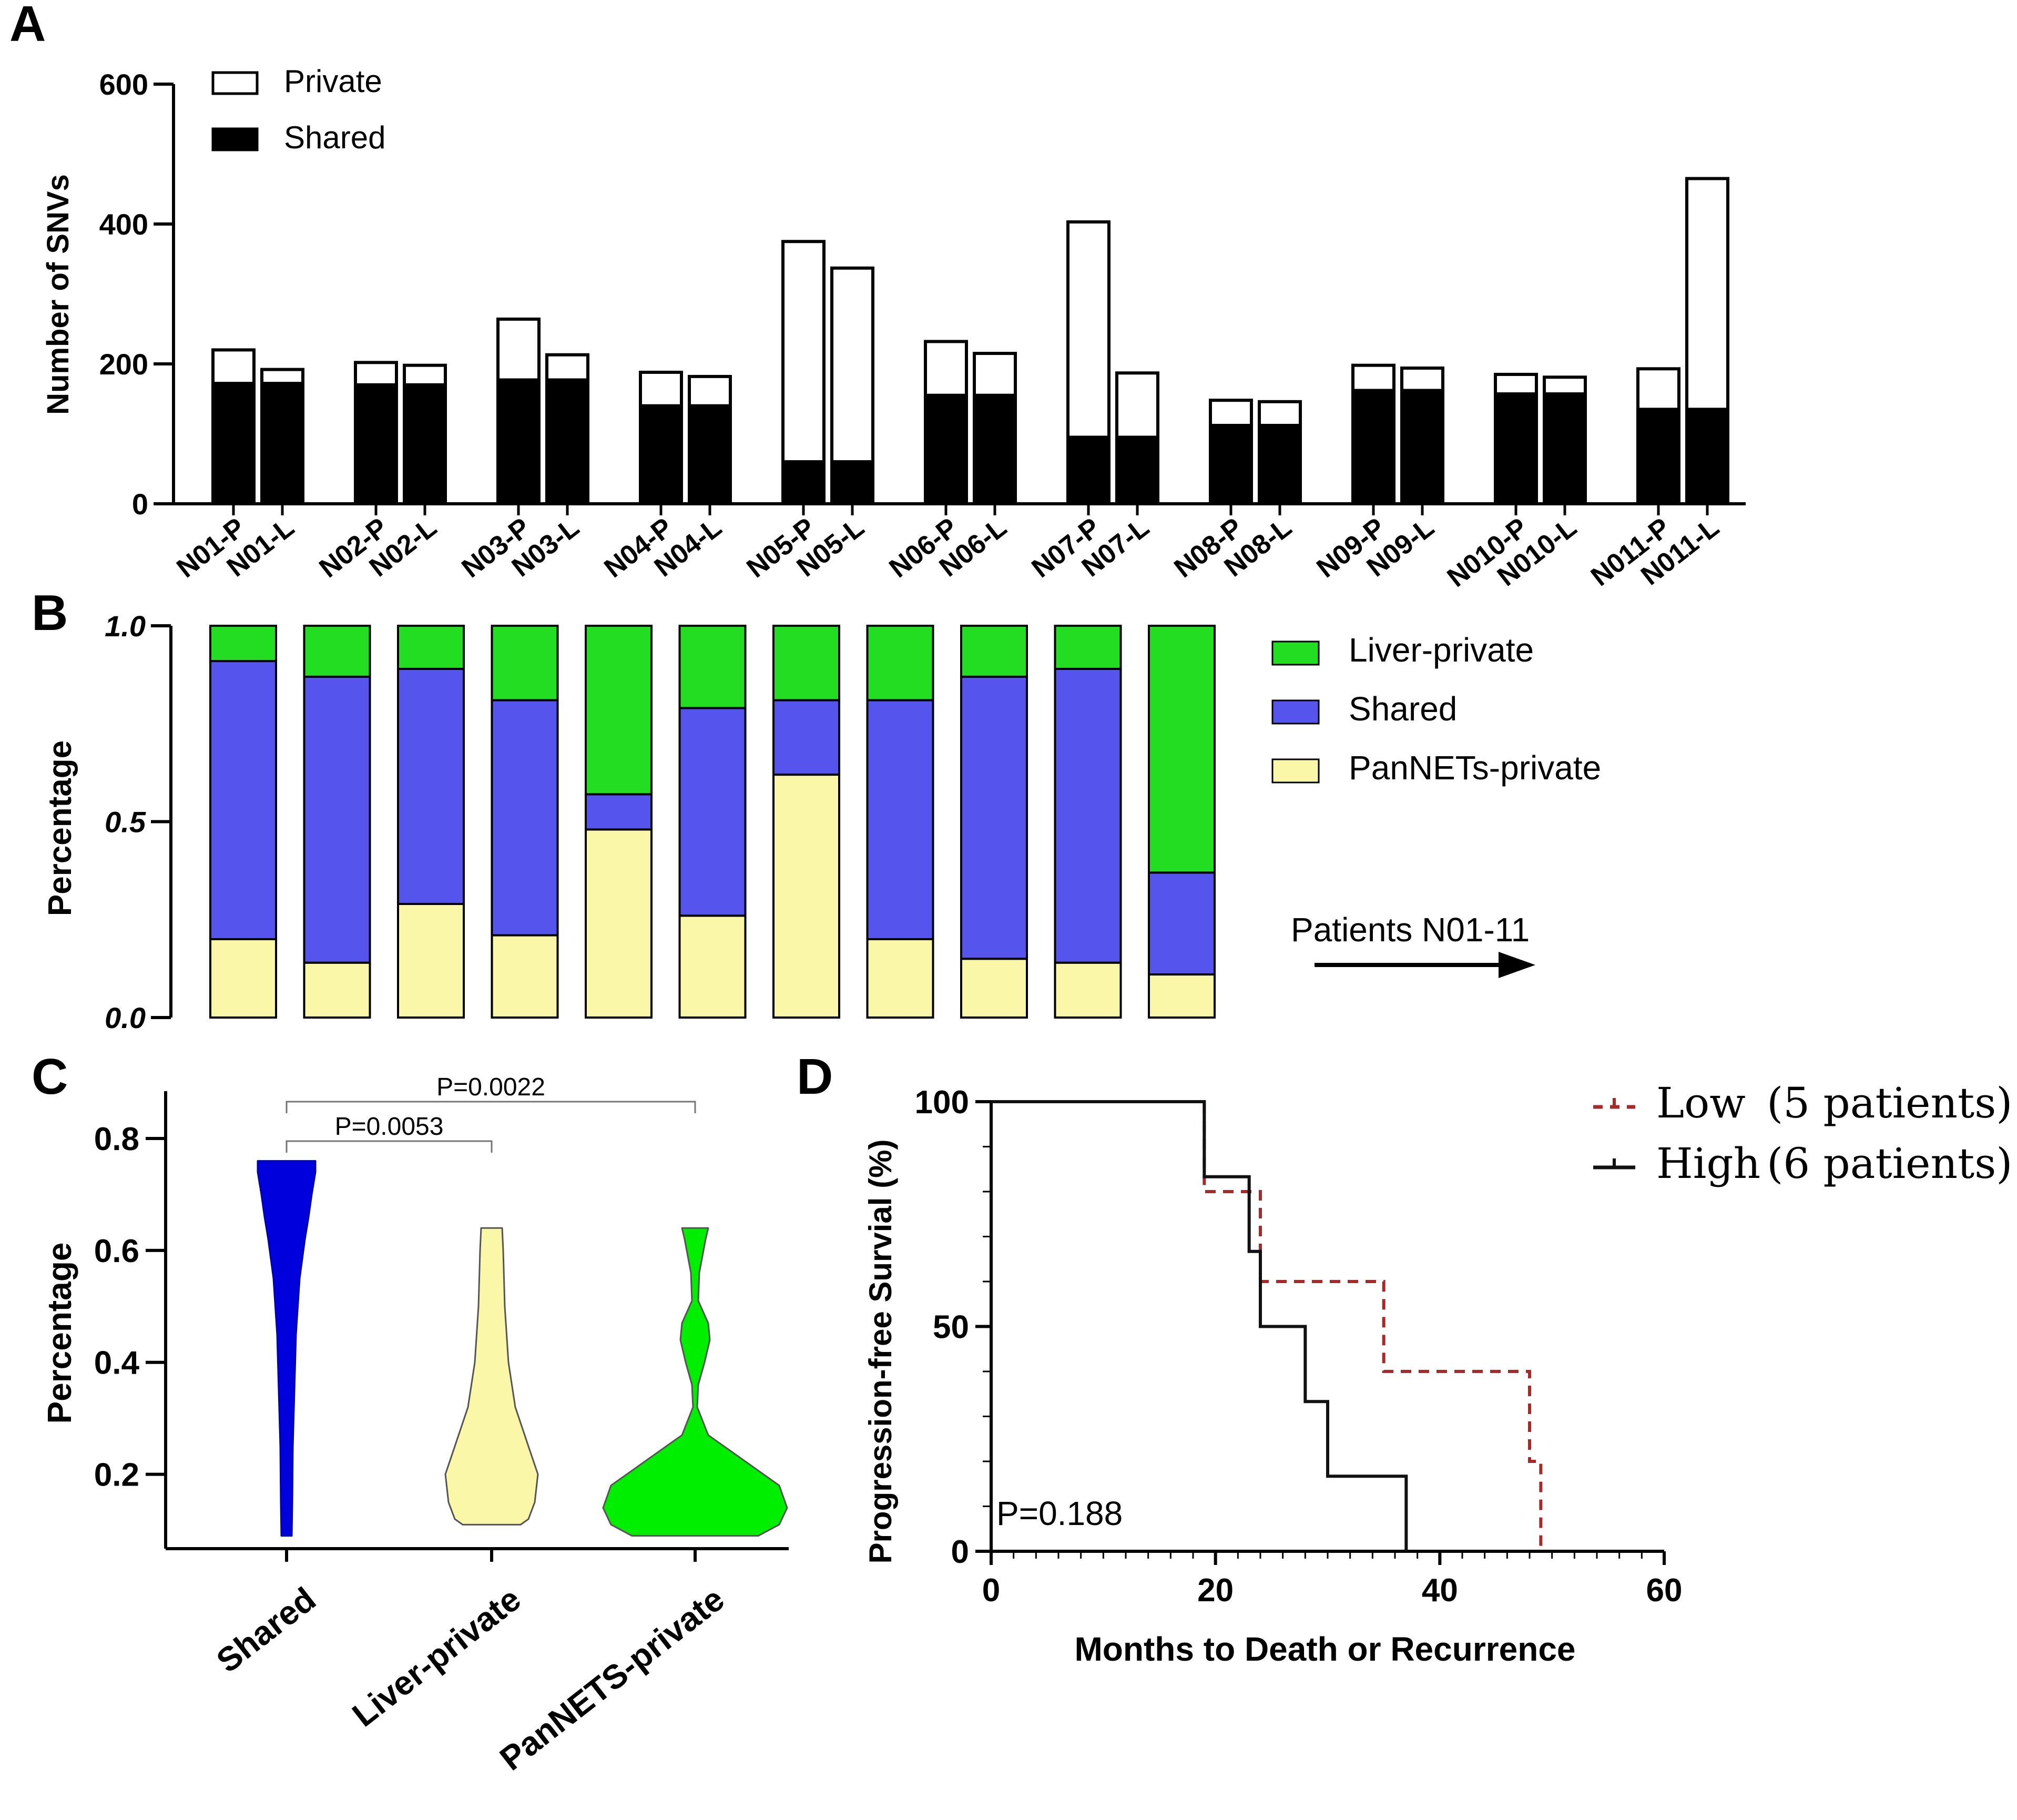 This screenshot has width=2017, height=1820. I want to click on legend-name-low: Low, so click(1701, 1103).